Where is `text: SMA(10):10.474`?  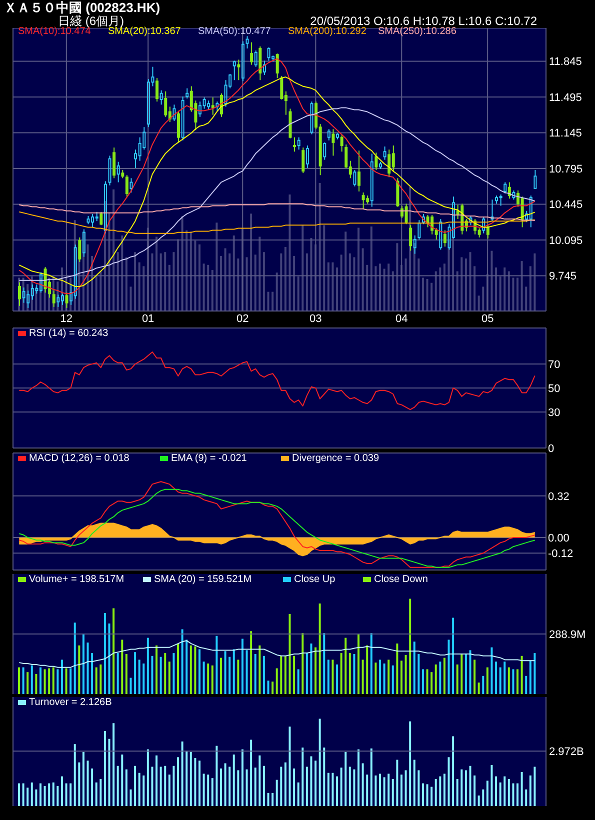 text: SMA(10):10.474 is located at coordinates (54, 31).